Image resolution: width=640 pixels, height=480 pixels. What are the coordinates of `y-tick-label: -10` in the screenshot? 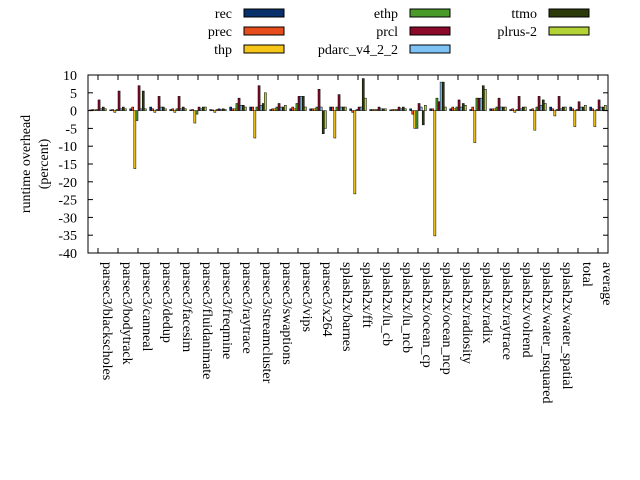 It's located at (67, 147).